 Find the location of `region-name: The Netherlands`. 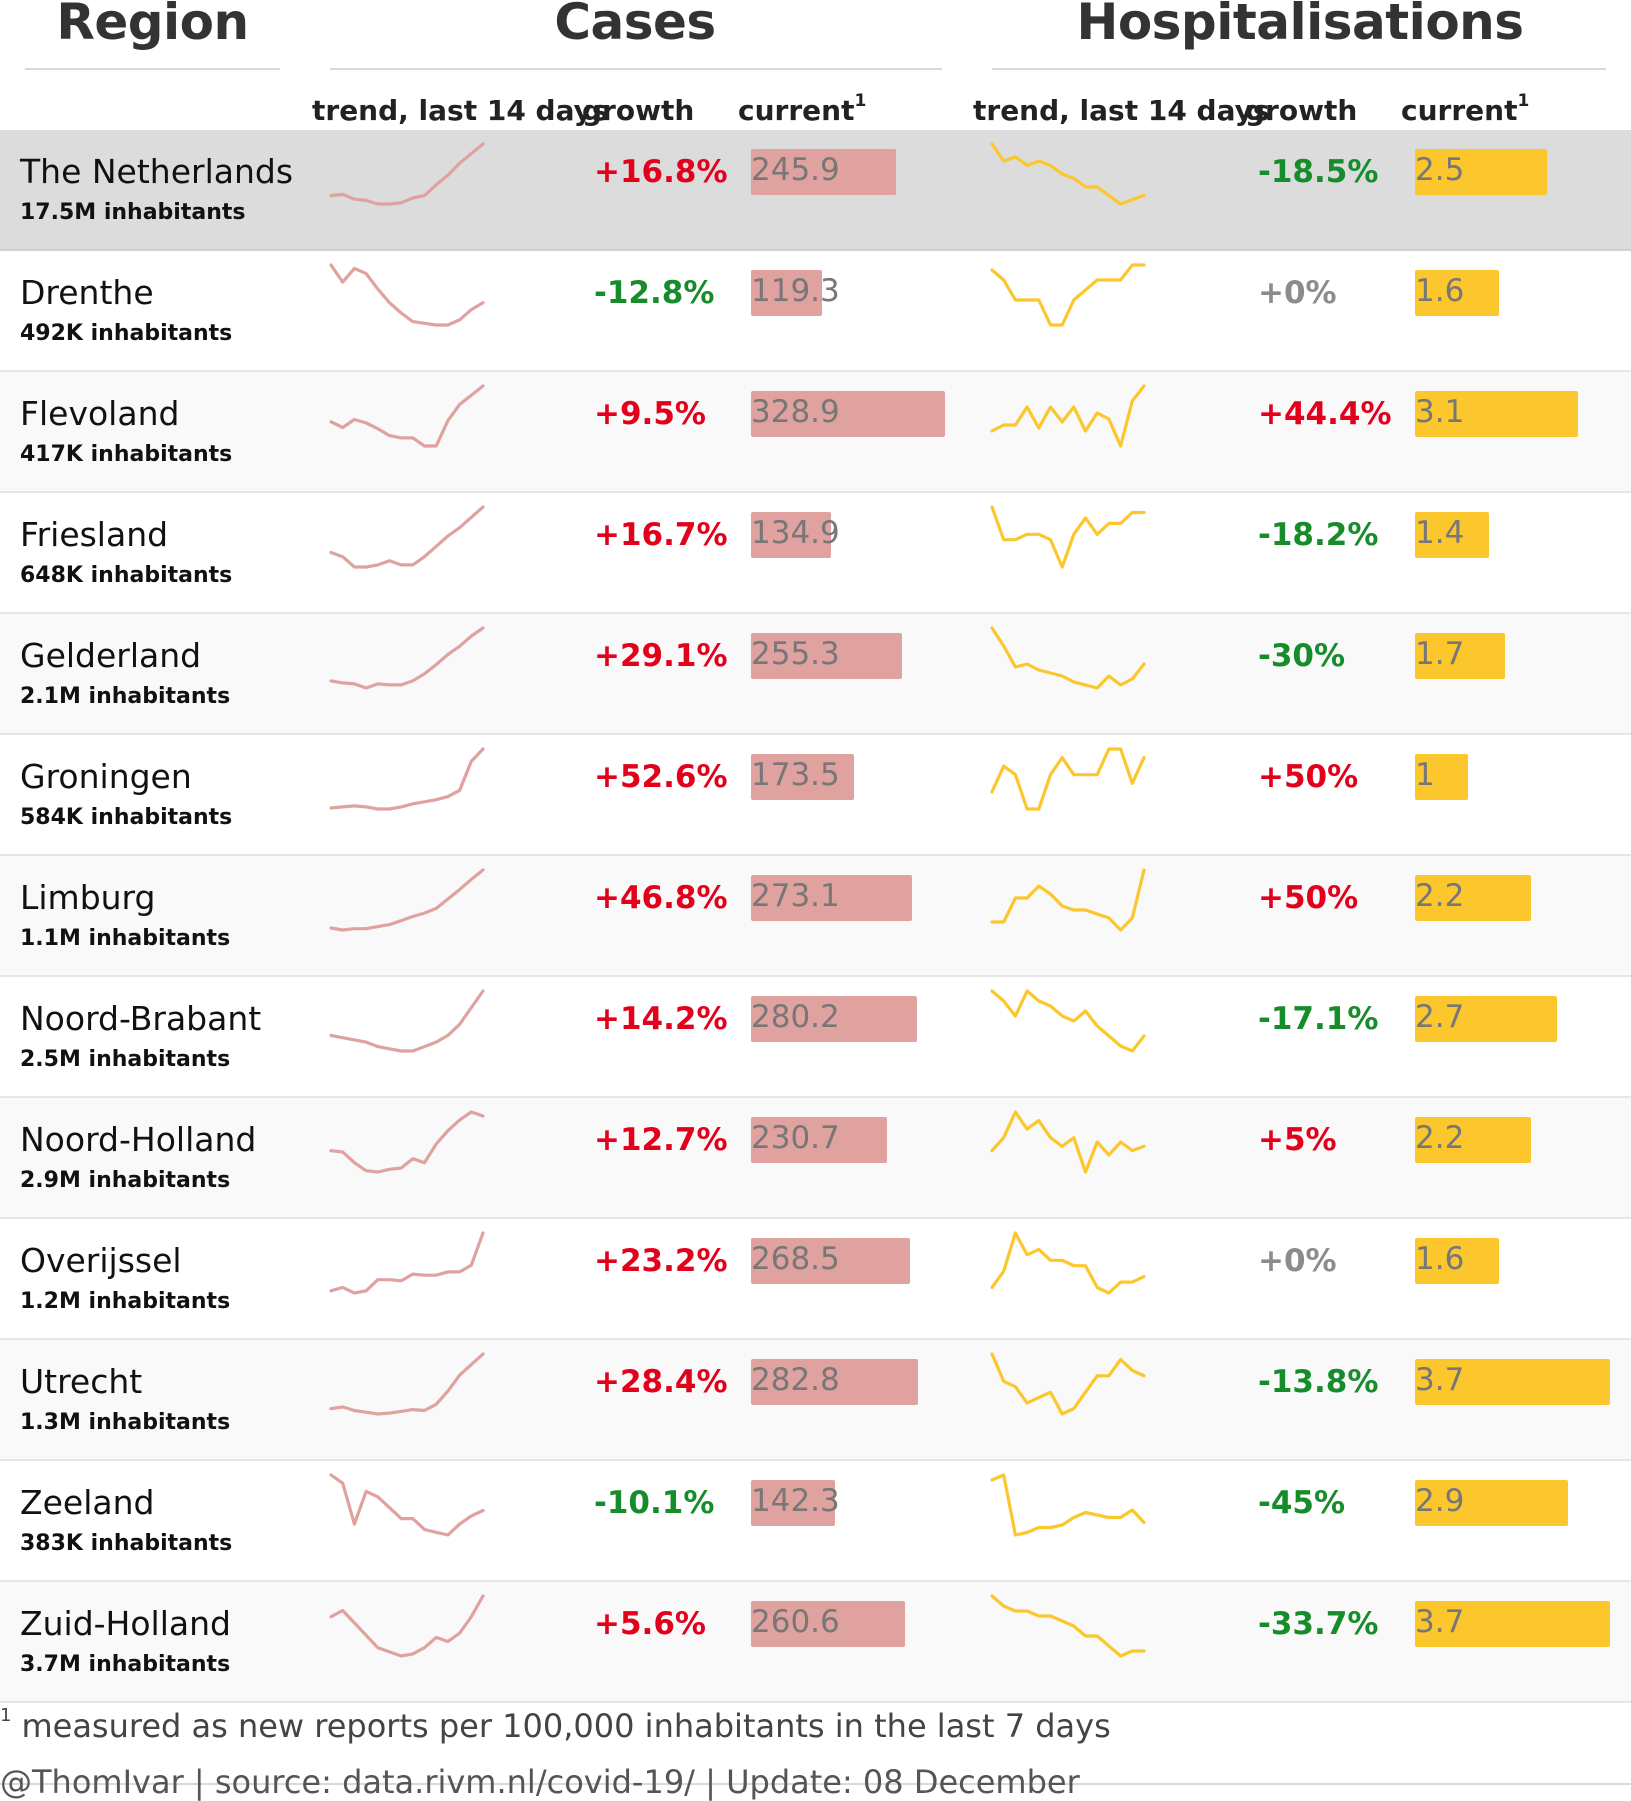

region-name: The Netherlands is located at coordinates (157, 171).